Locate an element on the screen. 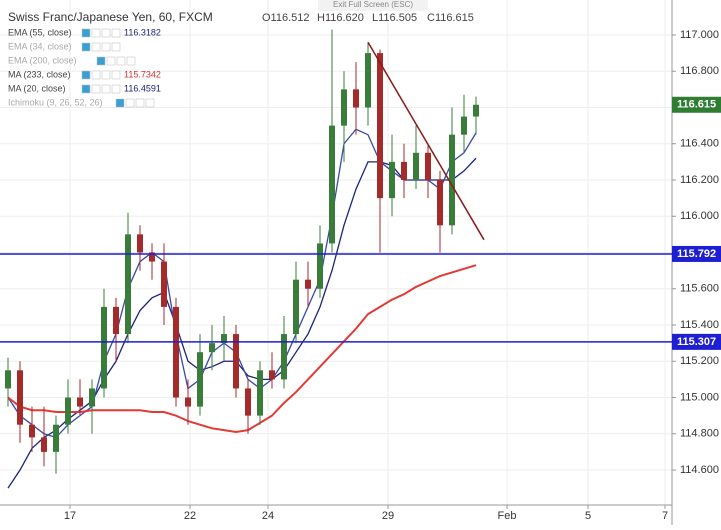  y-tick-label: 115.600 is located at coordinates (699, 289).